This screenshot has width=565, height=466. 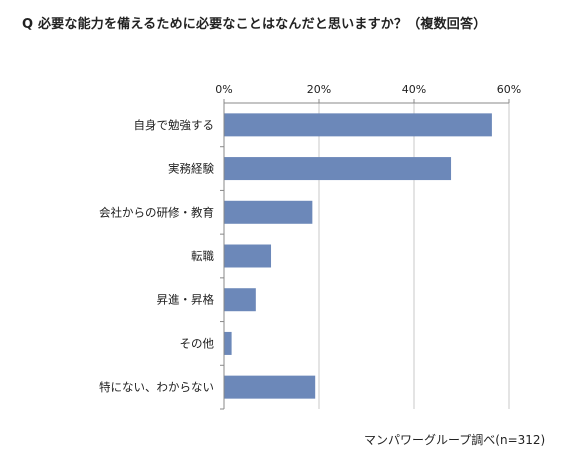 I want to click on category-label: 転職, so click(x=202, y=256).